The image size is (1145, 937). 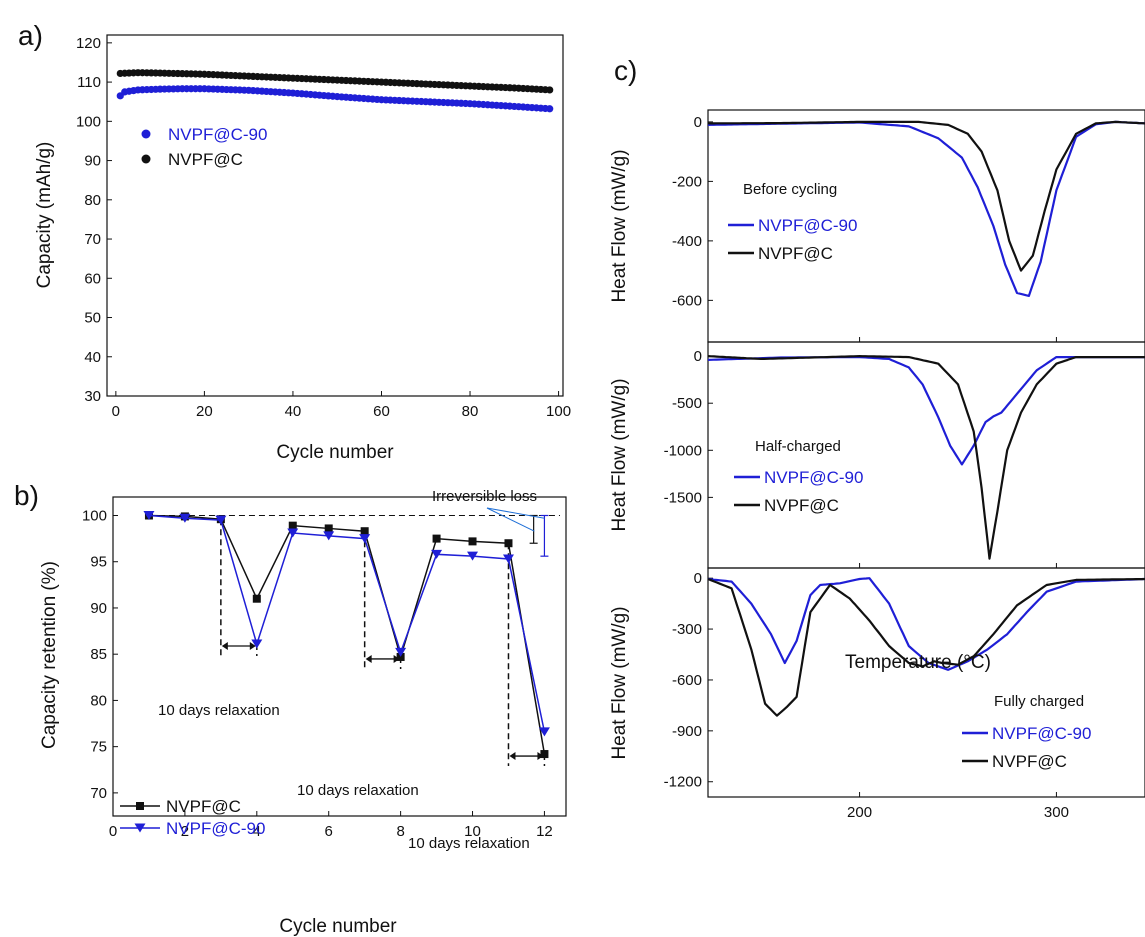 I want to click on chart-a-xtick-label: 20, so click(x=204, y=411).